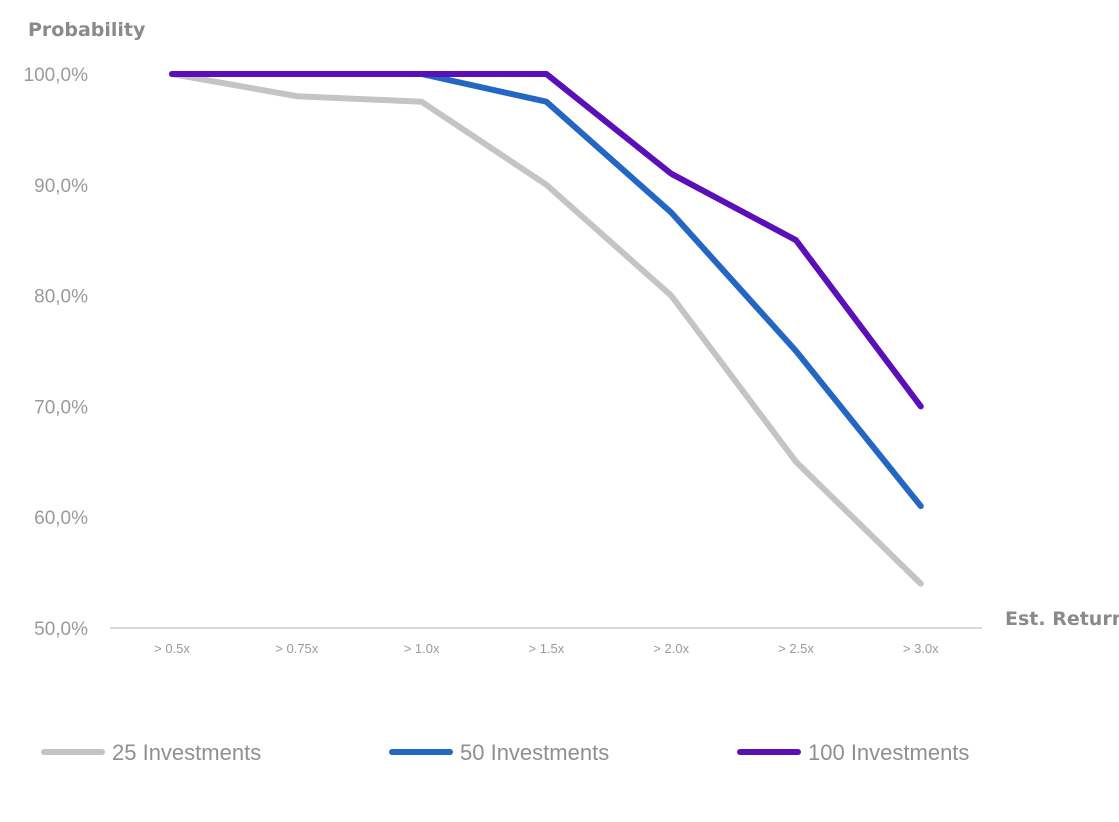 This screenshot has width=1119, height=822. What do you see at coordinates (61, 407) in the screenshot?
I see `y-tick-label: 70,0%` at bounding box center [61, 407].